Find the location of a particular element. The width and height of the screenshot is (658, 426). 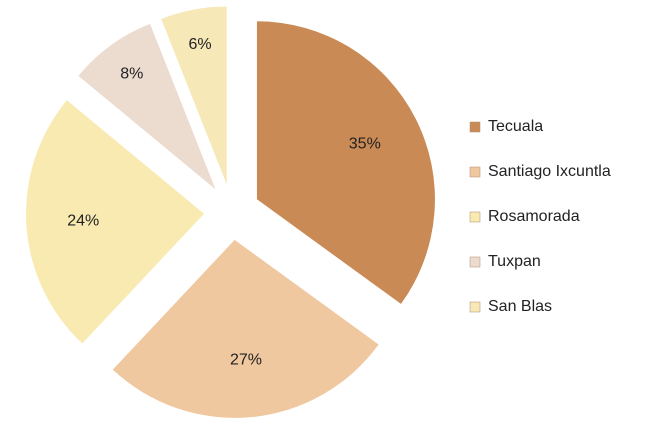

data-label: 24% is located at coordinates (83, 221).